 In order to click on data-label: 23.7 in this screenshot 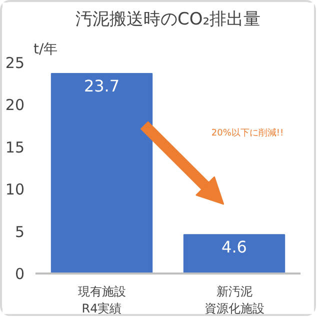, I will do `click(102, 86)`.